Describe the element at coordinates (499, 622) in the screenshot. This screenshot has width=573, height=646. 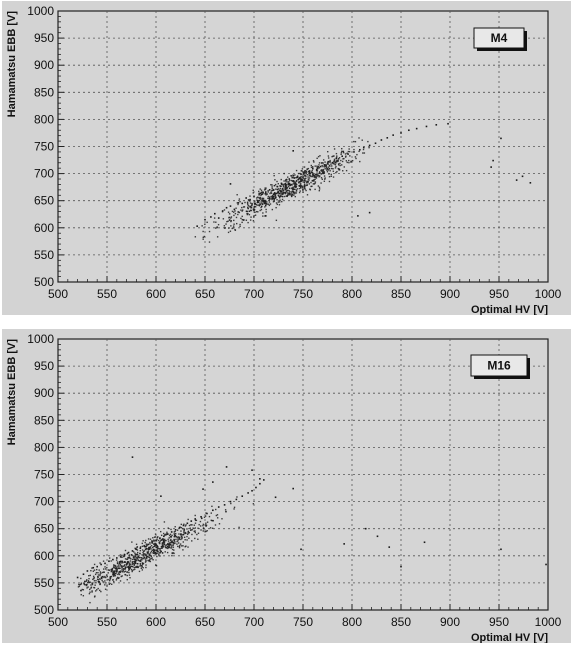
I see `x-tick-label: 950` at that location.